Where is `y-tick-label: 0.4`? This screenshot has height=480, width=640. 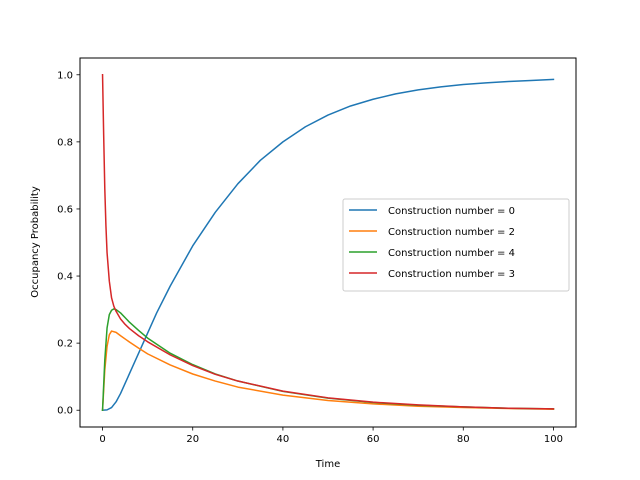 y-tick-label: 0.4 is located at coordinates (65, 277).